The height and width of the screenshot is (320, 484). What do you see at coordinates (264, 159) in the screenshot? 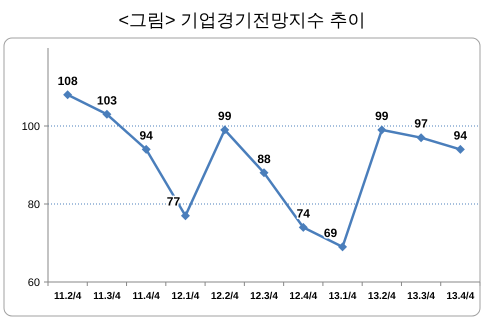
I see `data-label: 88` at bounding box center [264, 159].